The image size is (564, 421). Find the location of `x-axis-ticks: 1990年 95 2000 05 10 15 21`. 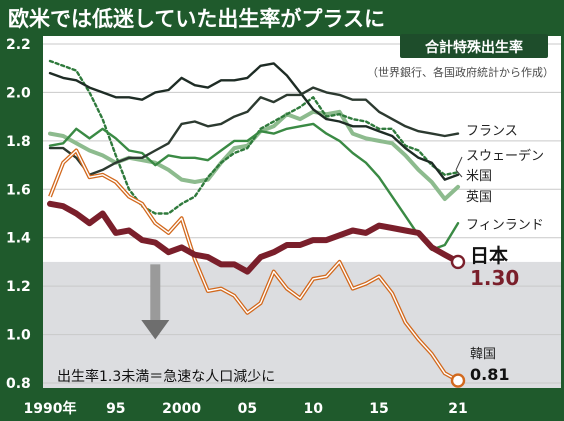

x-axis-ticks: 1990年 95 2000 05 10 15 21 is located at coordinates (246, 408).